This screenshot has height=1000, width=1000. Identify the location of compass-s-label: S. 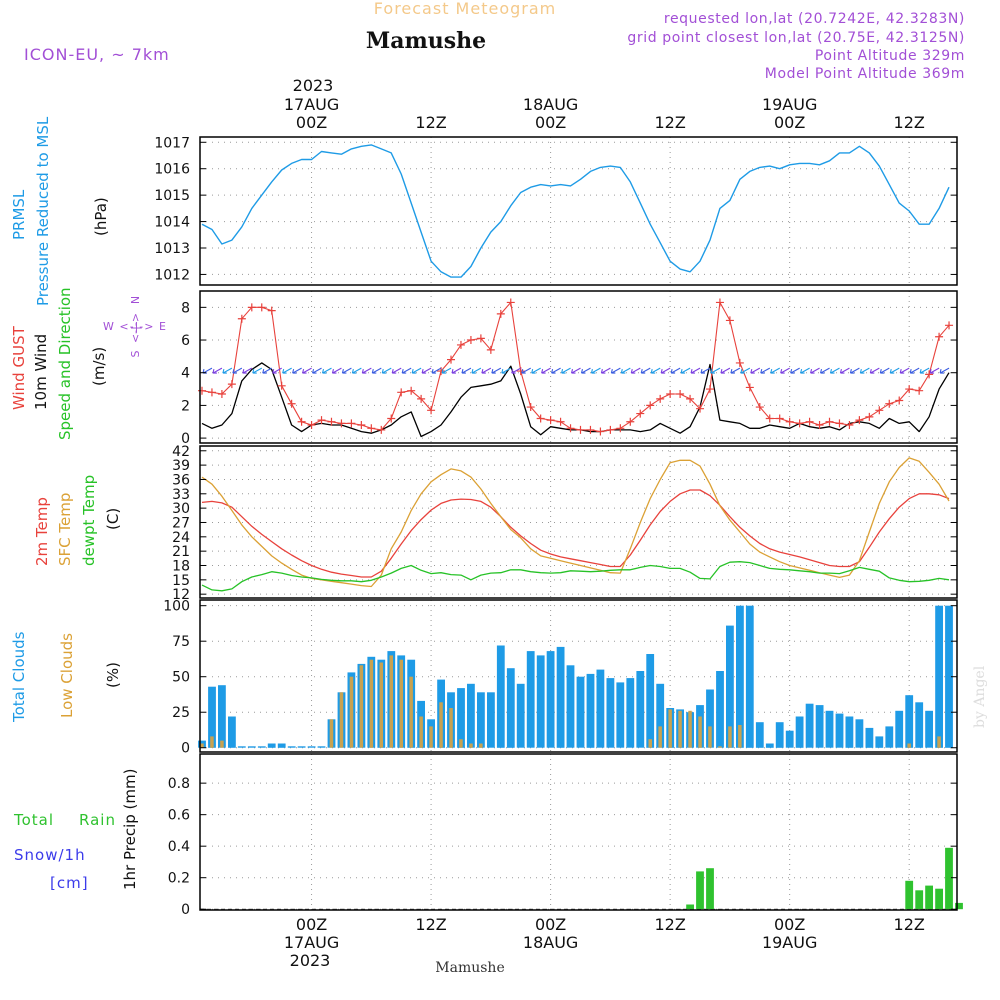
(135, 353).